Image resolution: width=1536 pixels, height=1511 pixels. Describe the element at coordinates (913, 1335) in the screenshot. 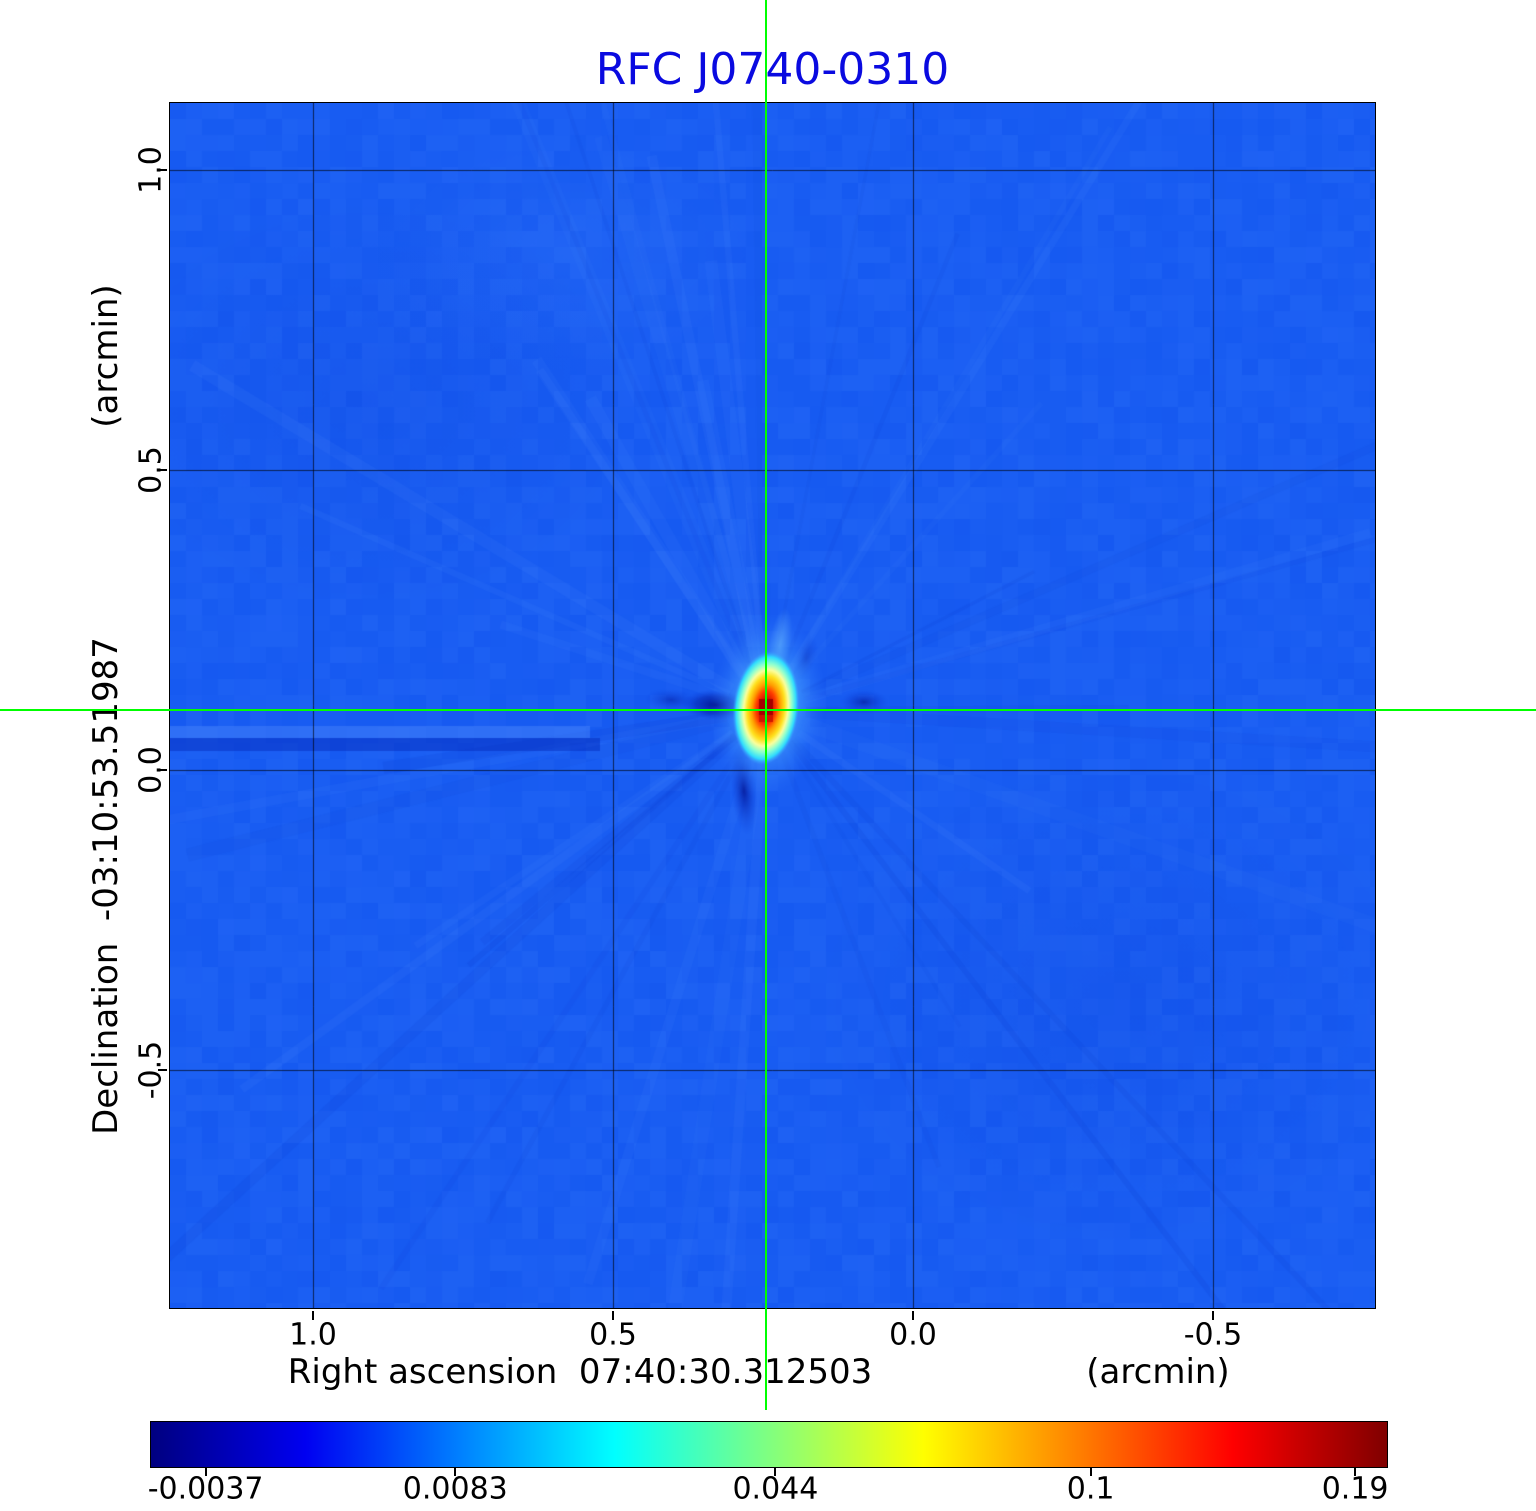

I see `x-tick-label: 0.0` at that location.